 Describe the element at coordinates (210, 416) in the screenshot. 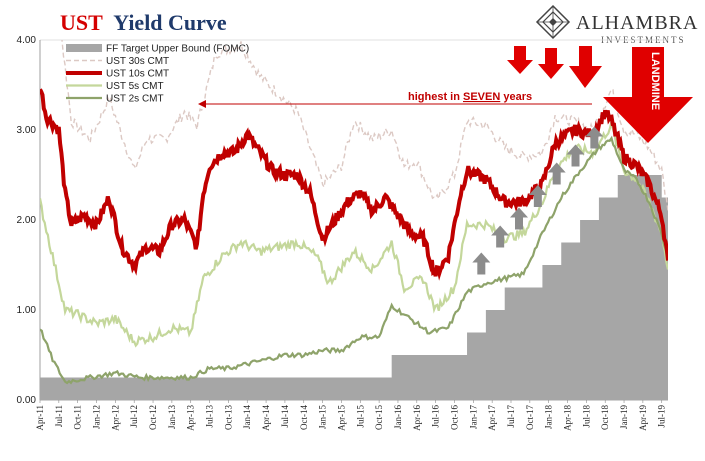

I see `x-tick-label: Jul-13` at that location.